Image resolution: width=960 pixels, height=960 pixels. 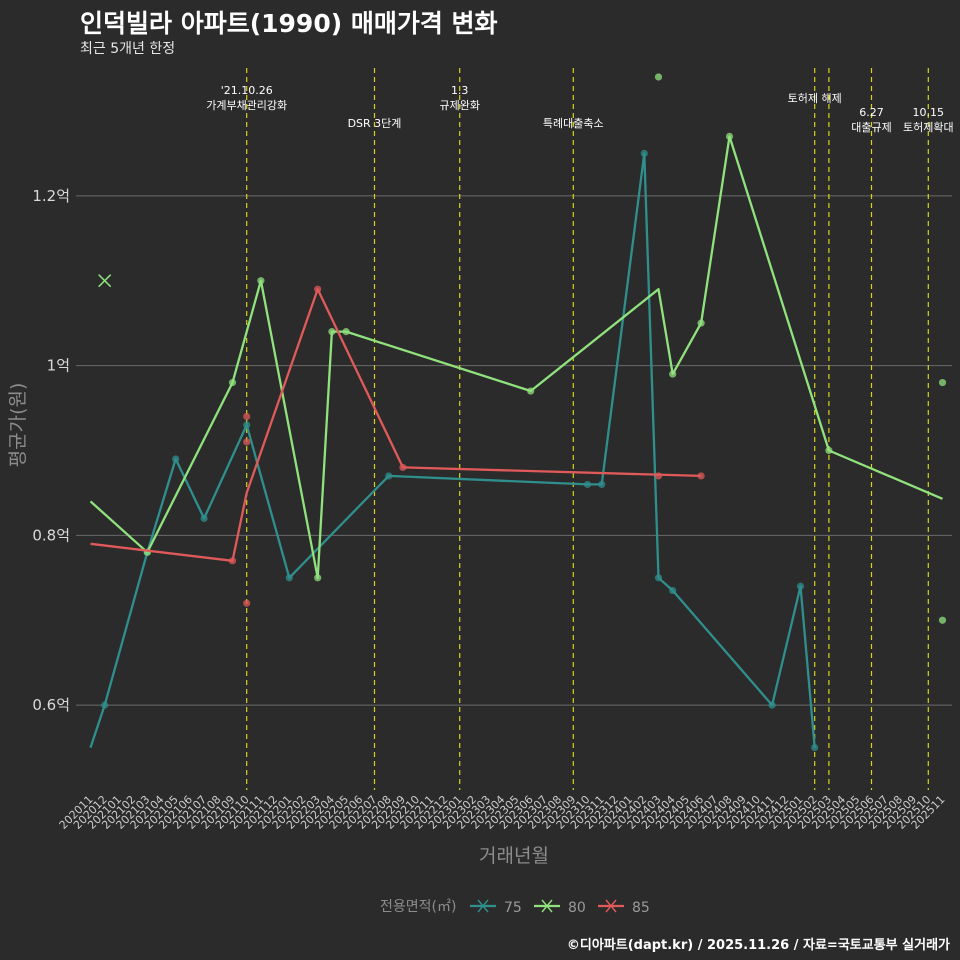 I want to click on legend-title: 전용면적(㎡), so click(x=418, y=907).